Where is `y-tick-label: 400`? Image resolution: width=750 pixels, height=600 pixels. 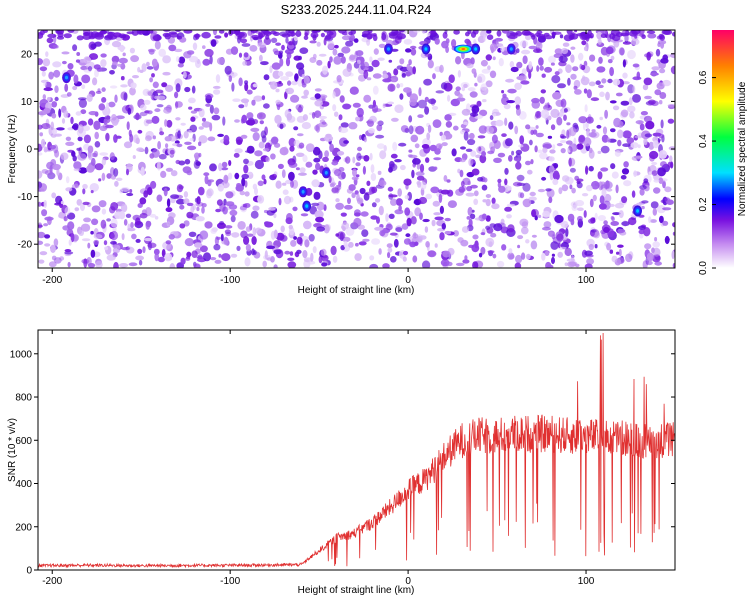
y-tick-label: 400 is located at coordinates (23, 484).